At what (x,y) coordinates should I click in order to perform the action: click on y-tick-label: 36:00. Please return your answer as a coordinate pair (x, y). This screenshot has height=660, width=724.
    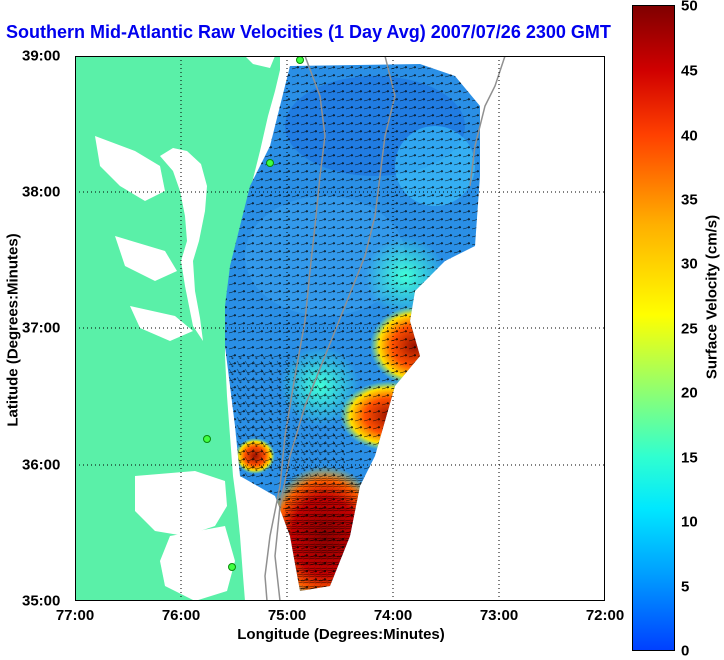
    Looking at the image, I should click on (41, 465).